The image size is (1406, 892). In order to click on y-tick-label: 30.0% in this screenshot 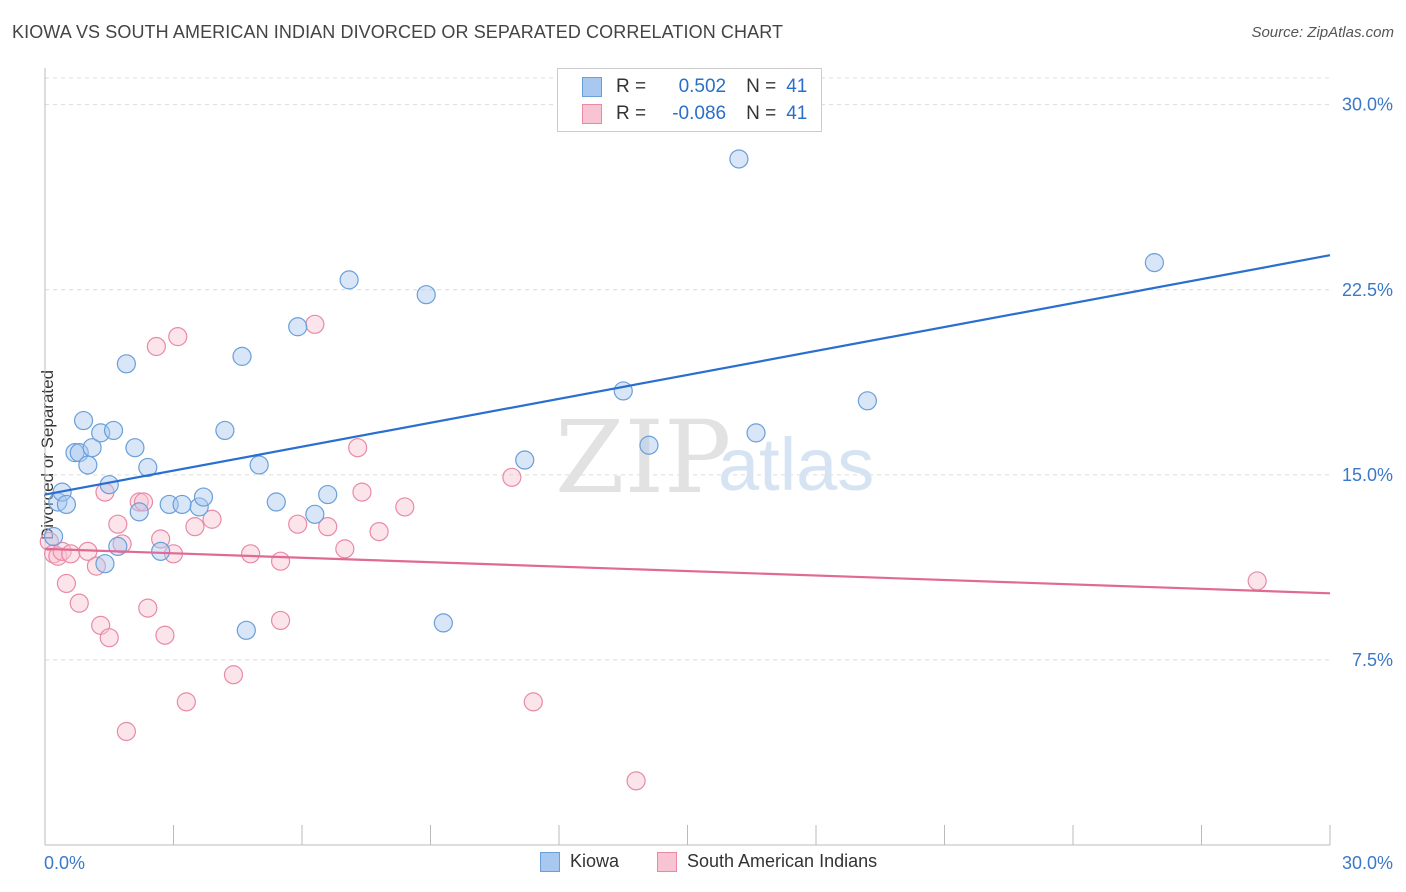, I will do `click(1367, 105)`.